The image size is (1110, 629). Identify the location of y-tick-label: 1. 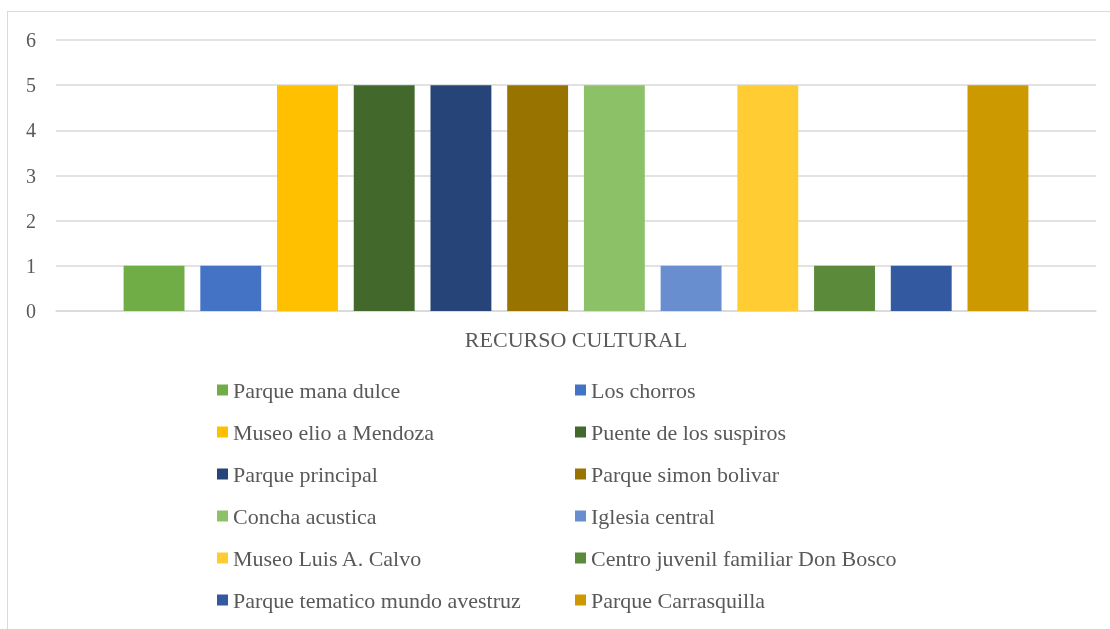
(31, 265).